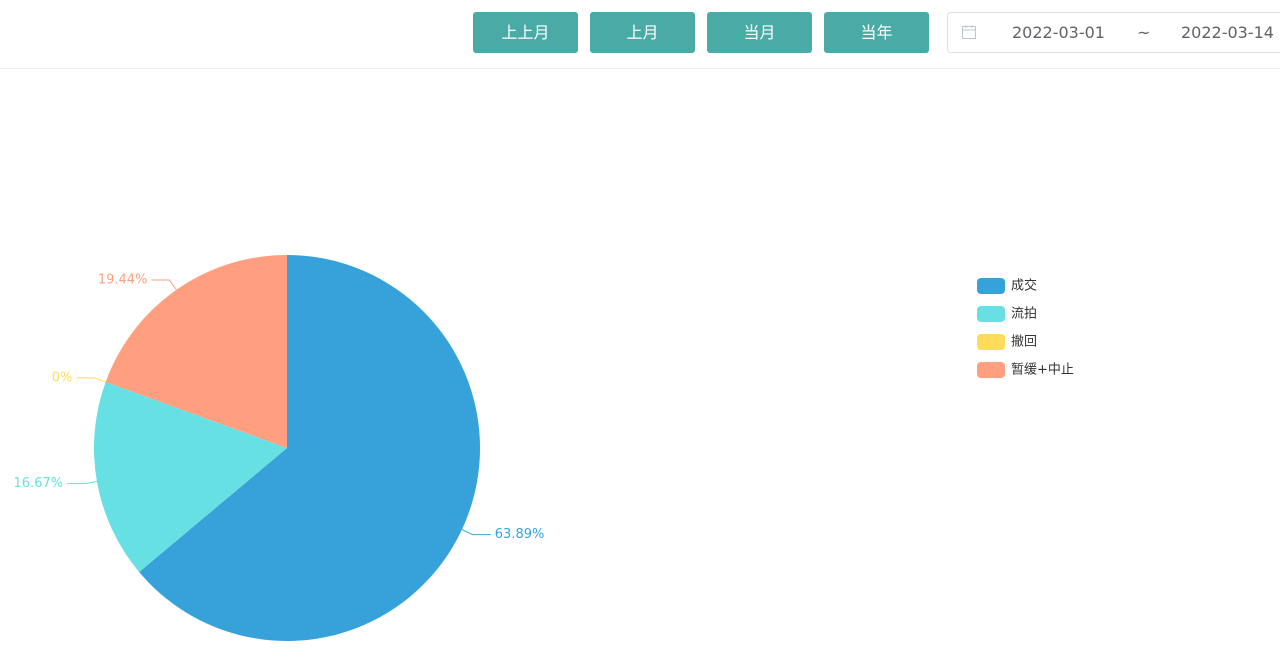 Image resolution: width=1280 pixels, height=649 pixels. Describe the element at coordinates (1042, 370) in the screenshot. I see `legend-label: 暂缓+中止` at that location.